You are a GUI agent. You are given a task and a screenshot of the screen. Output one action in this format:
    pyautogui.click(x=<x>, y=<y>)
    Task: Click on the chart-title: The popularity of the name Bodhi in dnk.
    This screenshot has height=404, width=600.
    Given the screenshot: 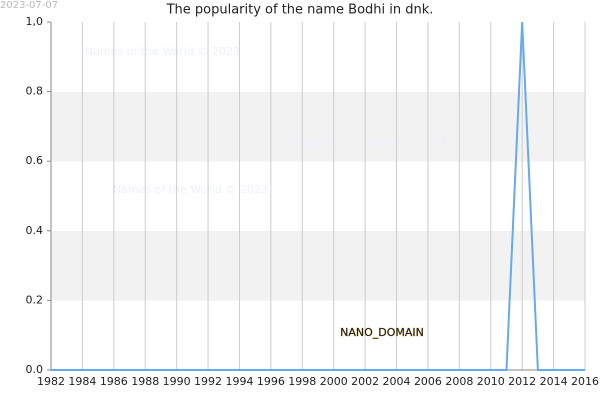 What is the action you would take?
    pyautogui.click(x=300, y=10)
    